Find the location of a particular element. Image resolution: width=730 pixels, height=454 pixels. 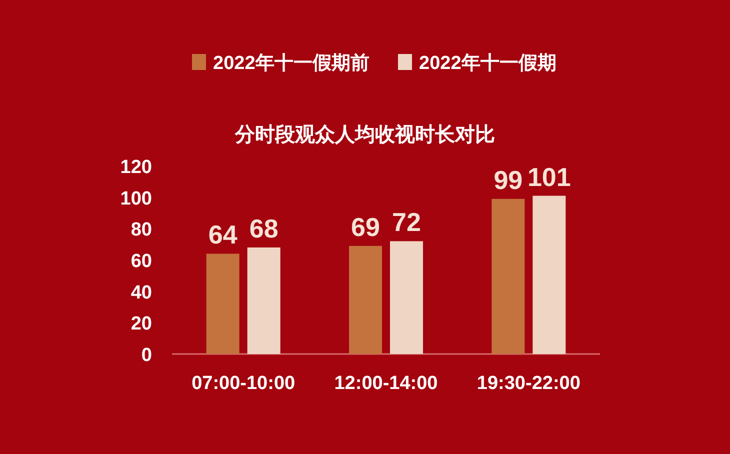

y-tick-label: 0 is located at coordinates (146, 355).